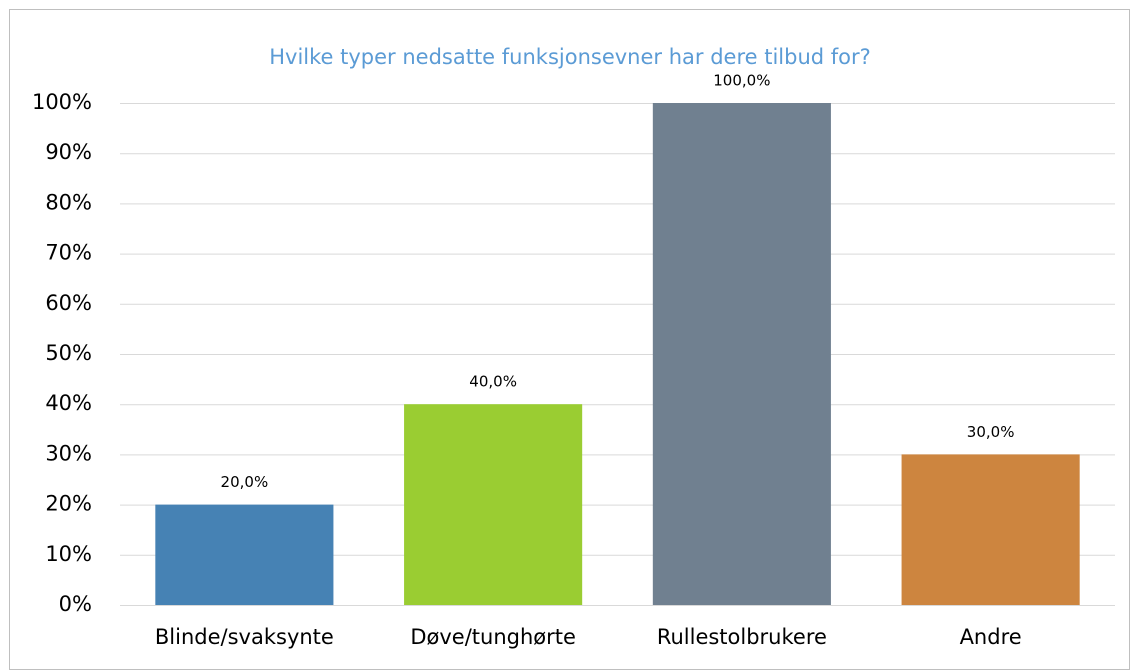 This screenshot has height=670, width=1131. I want to click on y-tick-label: 70%, so click(68, 253).